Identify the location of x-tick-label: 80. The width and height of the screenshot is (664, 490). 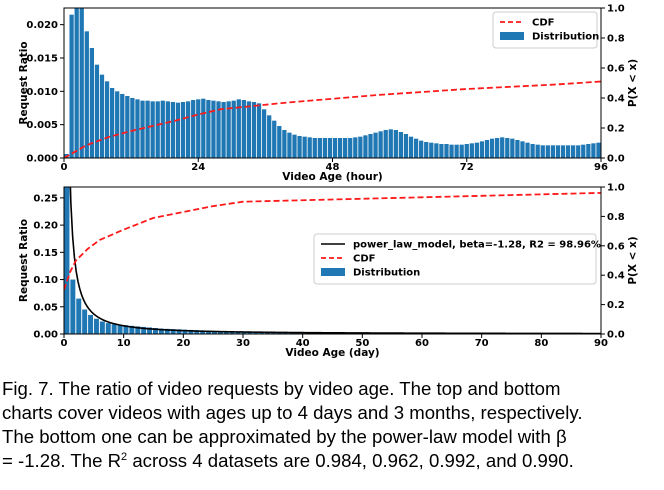
(541, 343).